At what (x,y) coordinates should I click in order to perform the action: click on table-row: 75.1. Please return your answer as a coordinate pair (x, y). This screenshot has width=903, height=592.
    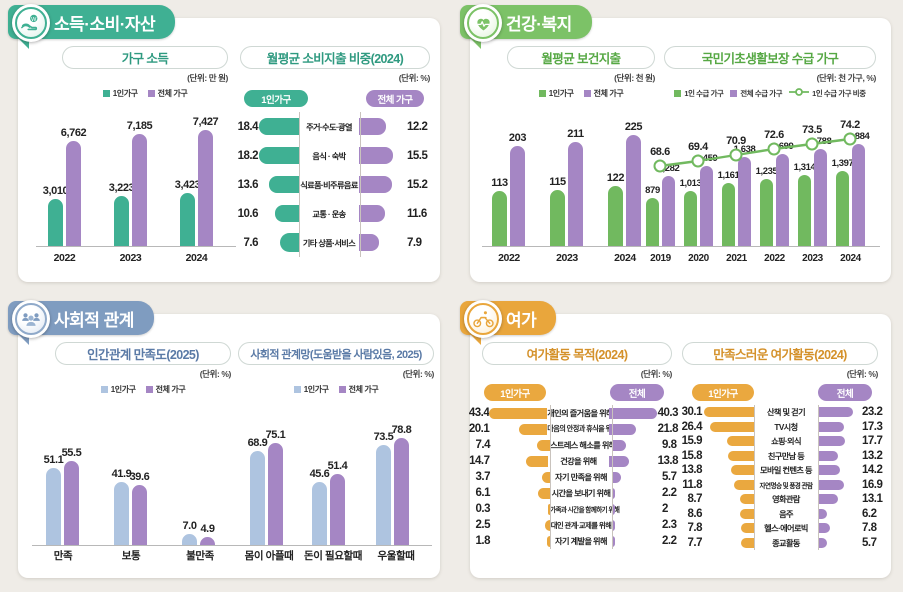
    Looking at the image, I should click on (276, 487).